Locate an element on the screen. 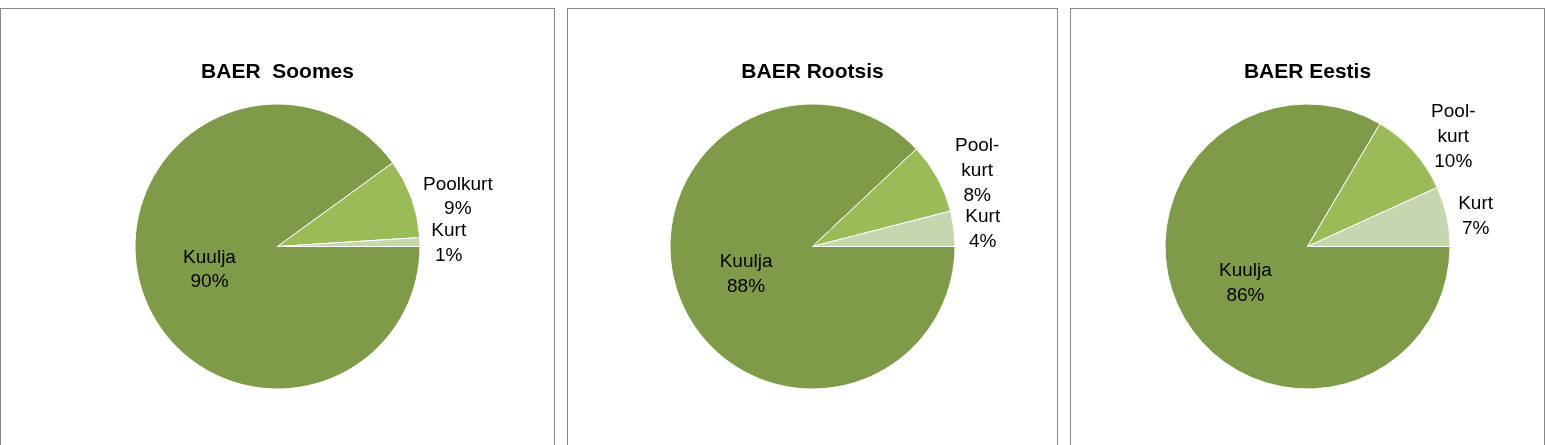 The height and width of the screenshot is (445, 1545). data-label: 7% is located at coordinates (1475, 228).